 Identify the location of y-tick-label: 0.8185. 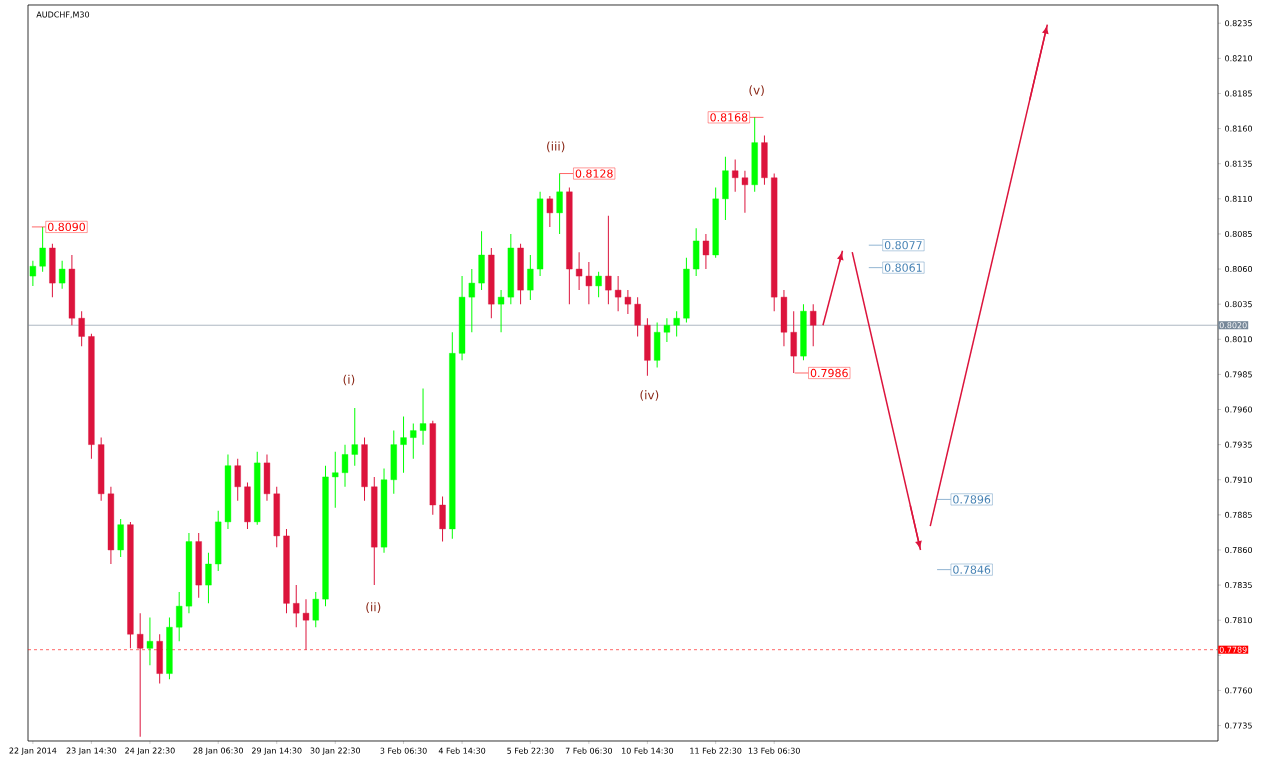
(1238, 93).